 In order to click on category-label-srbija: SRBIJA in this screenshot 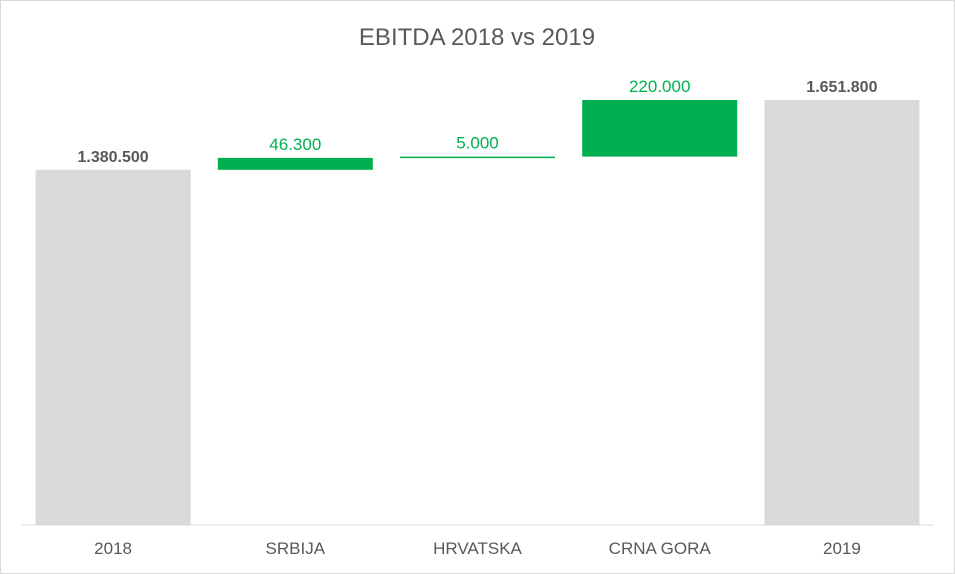, I will do `click(296, 548)`.